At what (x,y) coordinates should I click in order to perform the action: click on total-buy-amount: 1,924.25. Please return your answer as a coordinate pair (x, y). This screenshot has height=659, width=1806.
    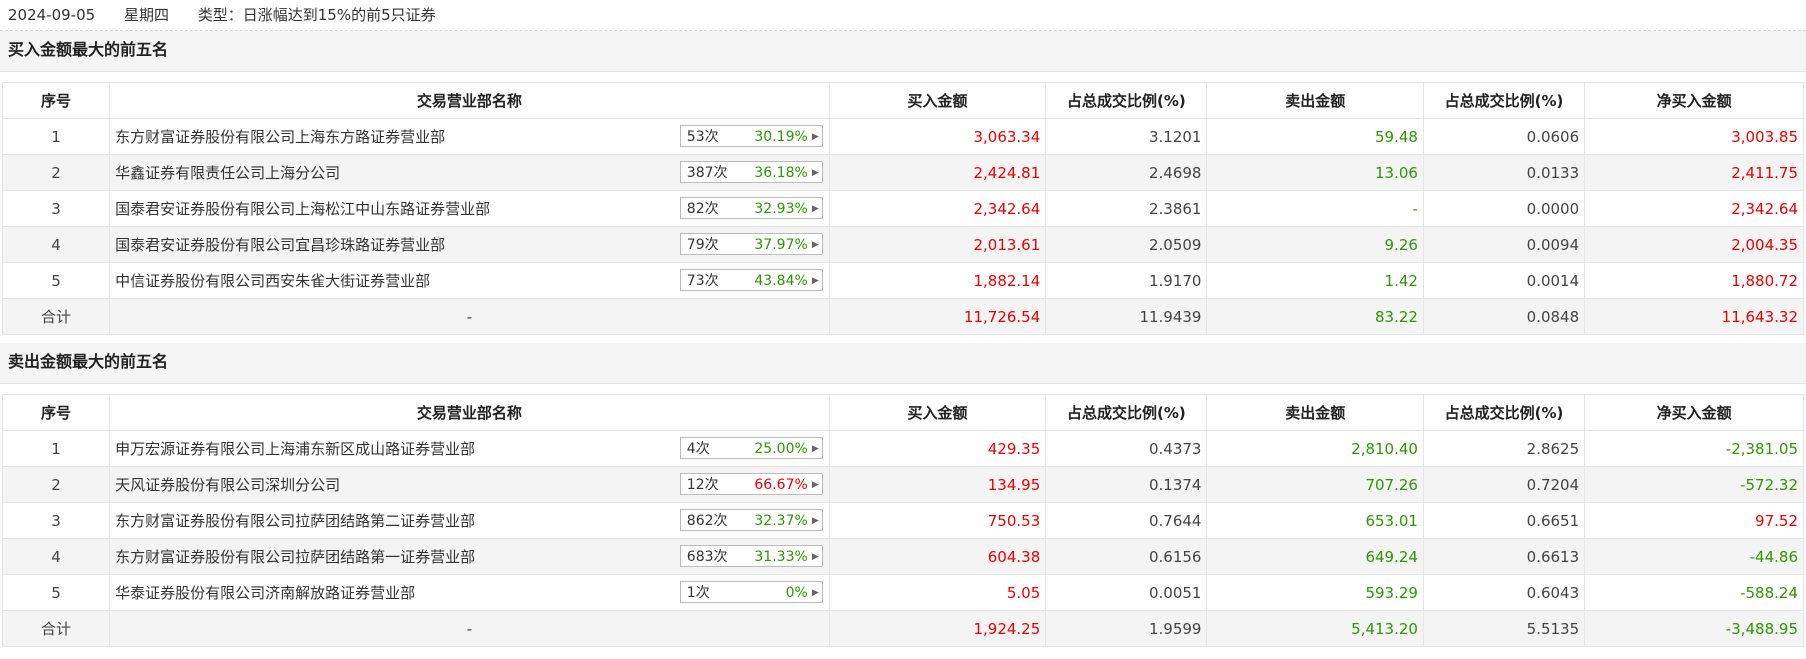
    Looking at the image, I should click on (937, 628).